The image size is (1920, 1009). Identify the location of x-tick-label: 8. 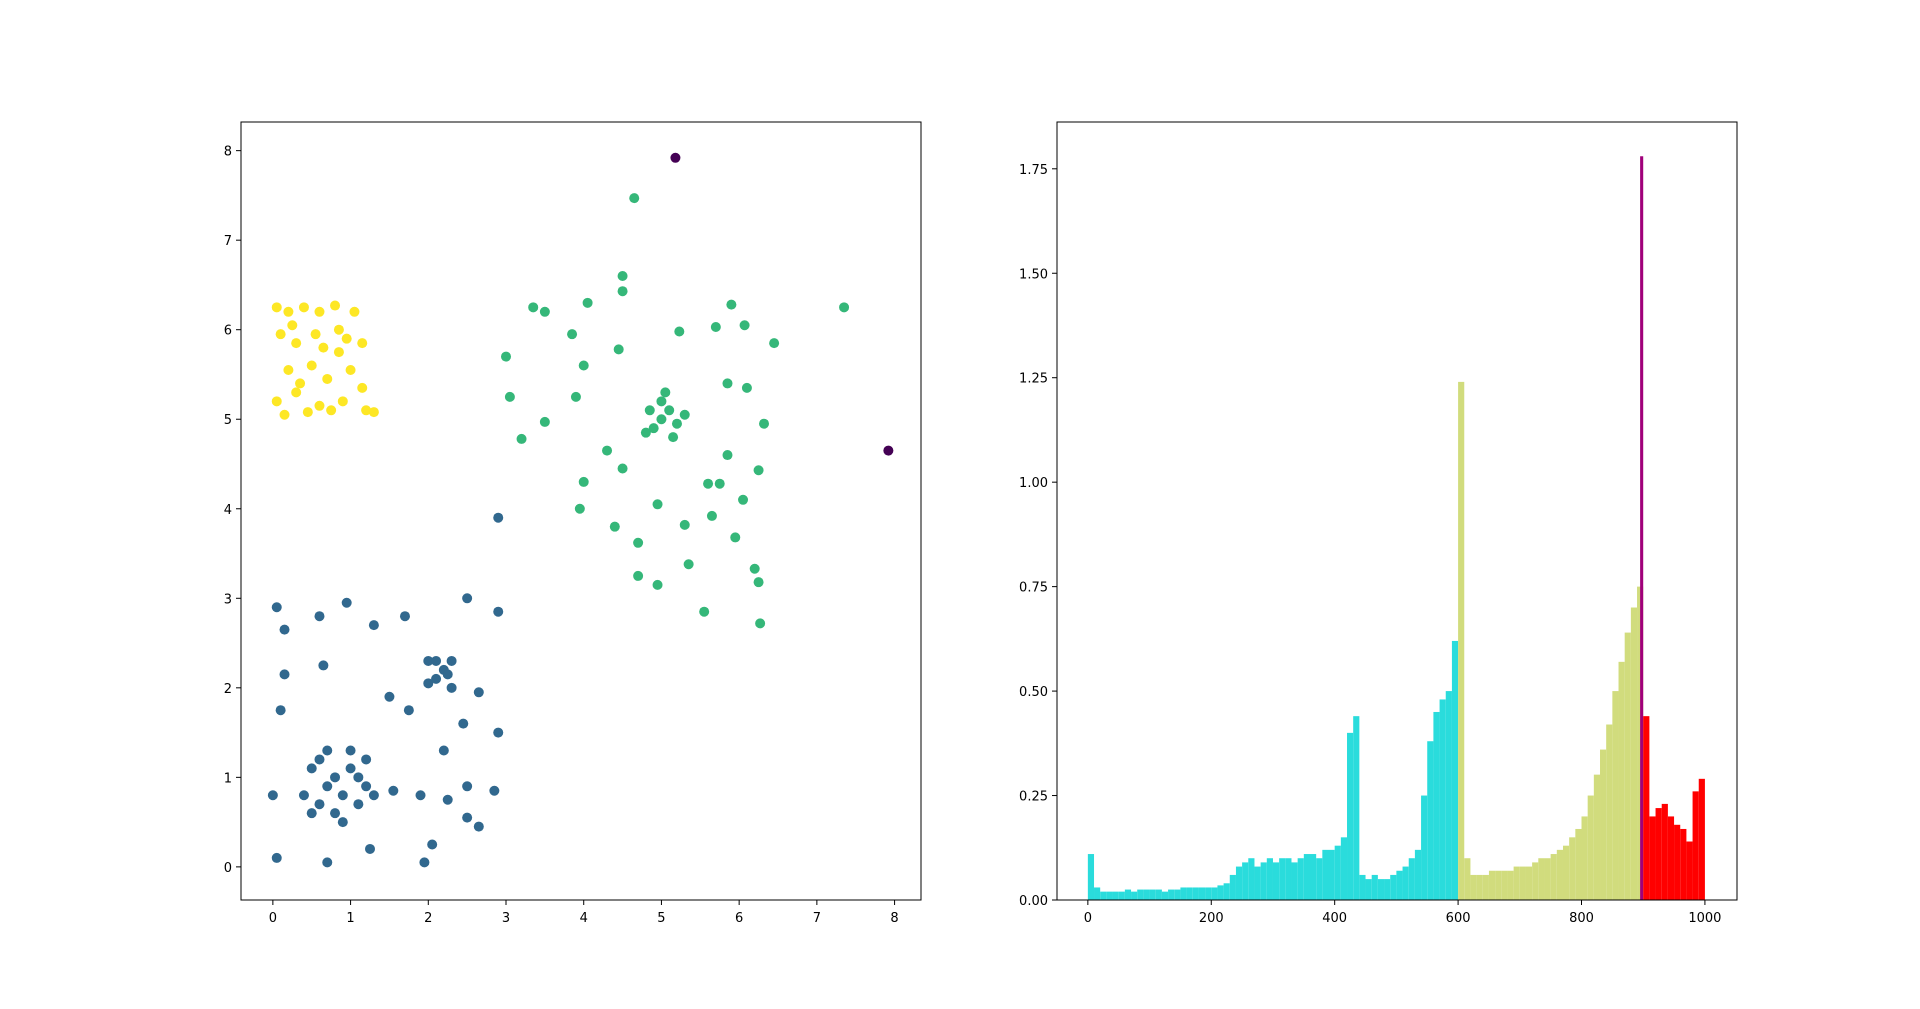
(894, 918).